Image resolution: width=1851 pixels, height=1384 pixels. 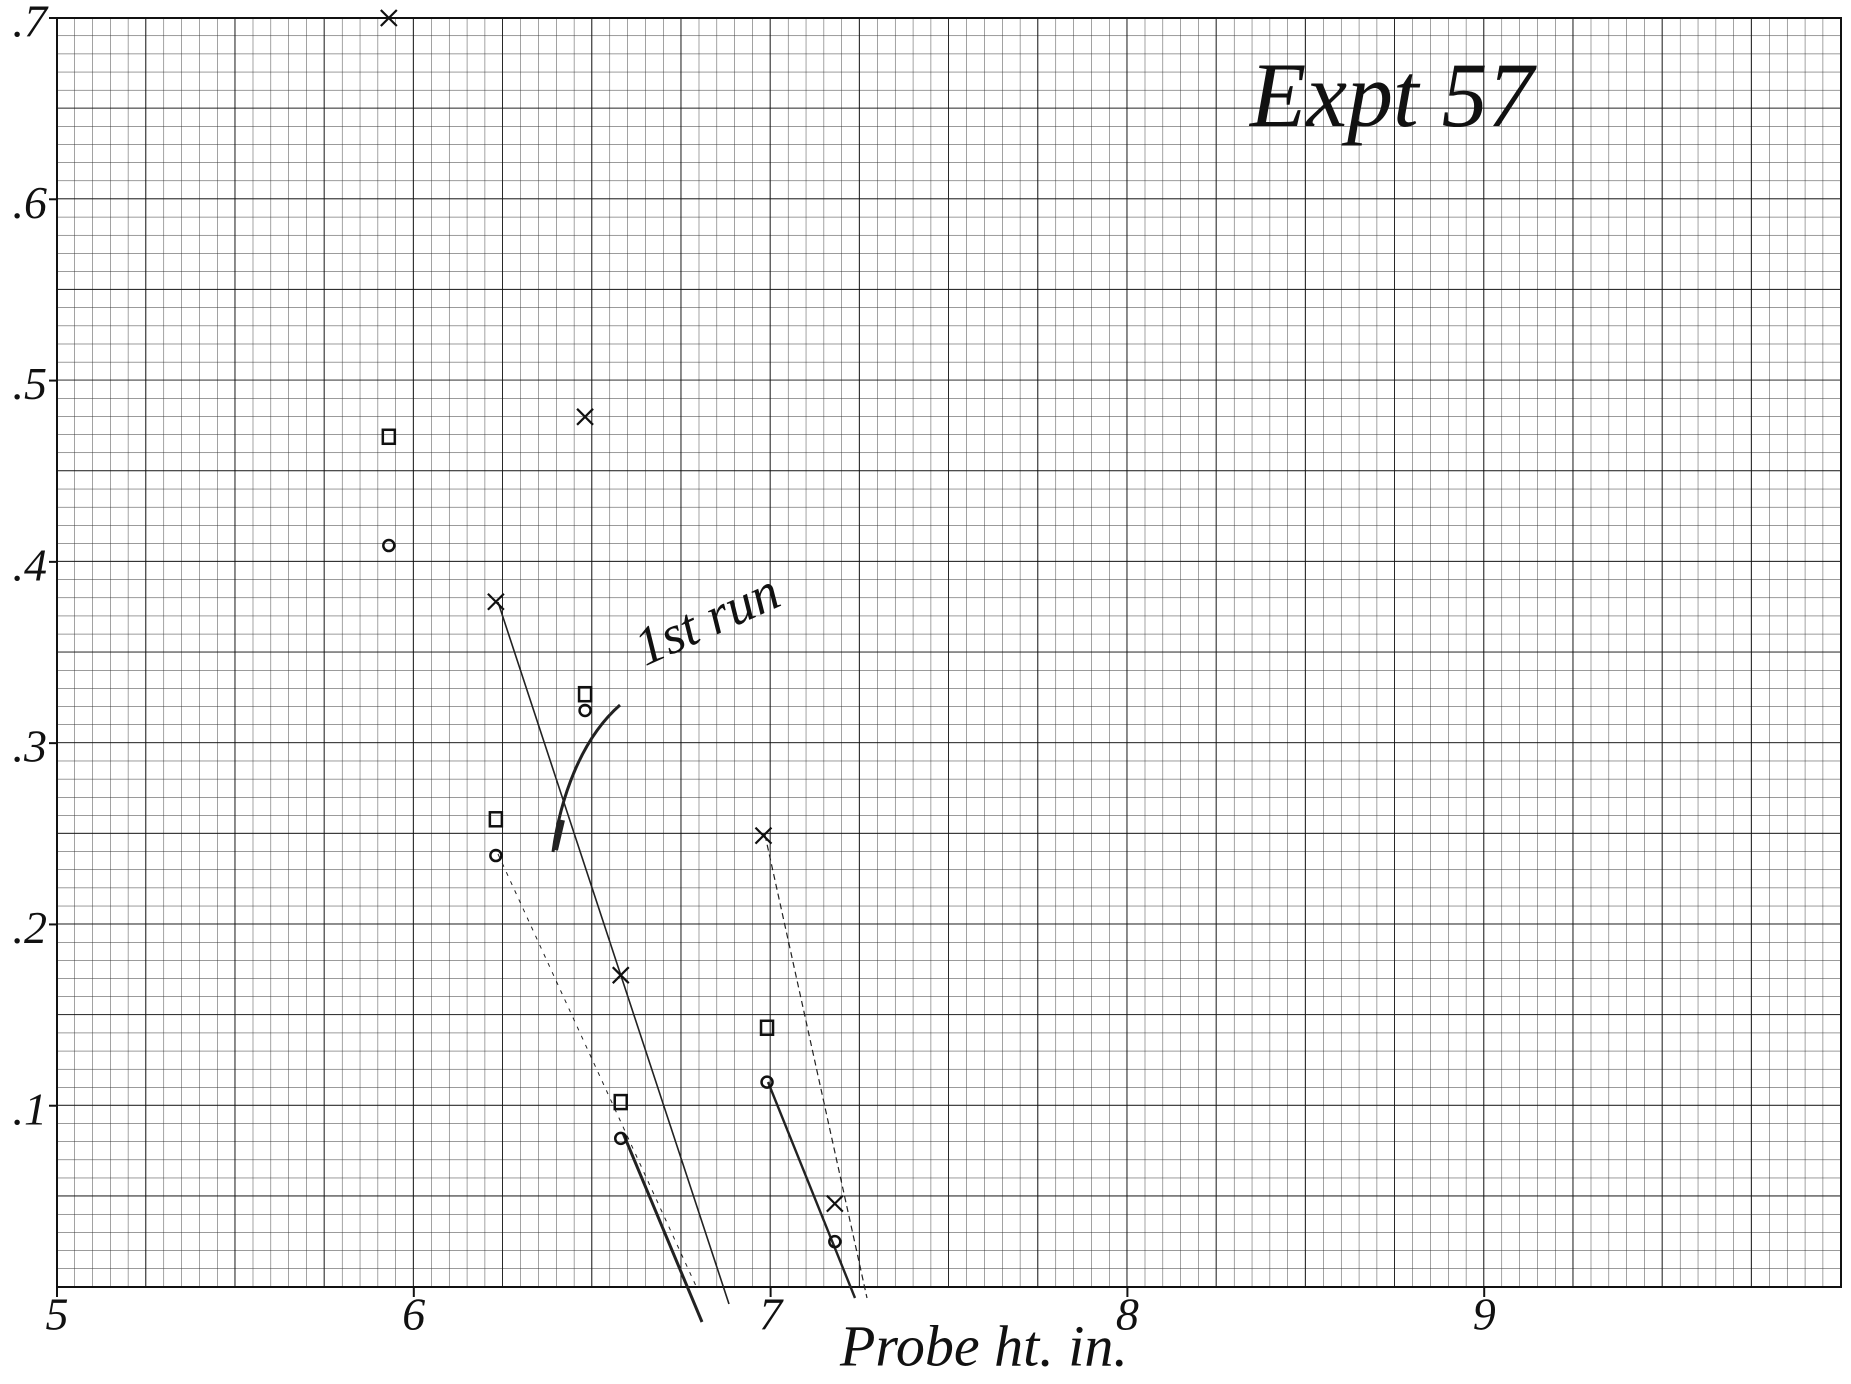 What do you see at coordinates (31, 23) in the screenshot?
I see `y-tick-label: .7` at bounding box center [31, 23].